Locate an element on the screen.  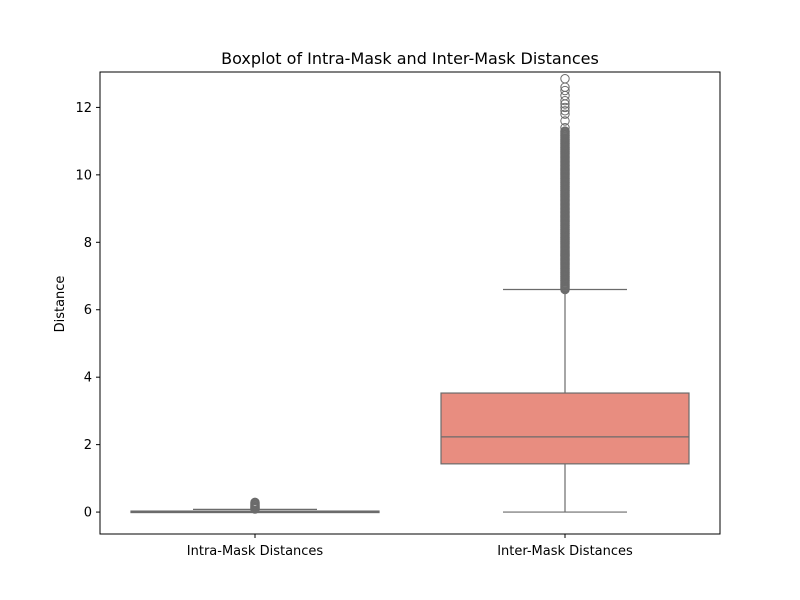
y-tick-label: 12 is located at coordinates (83, 108).